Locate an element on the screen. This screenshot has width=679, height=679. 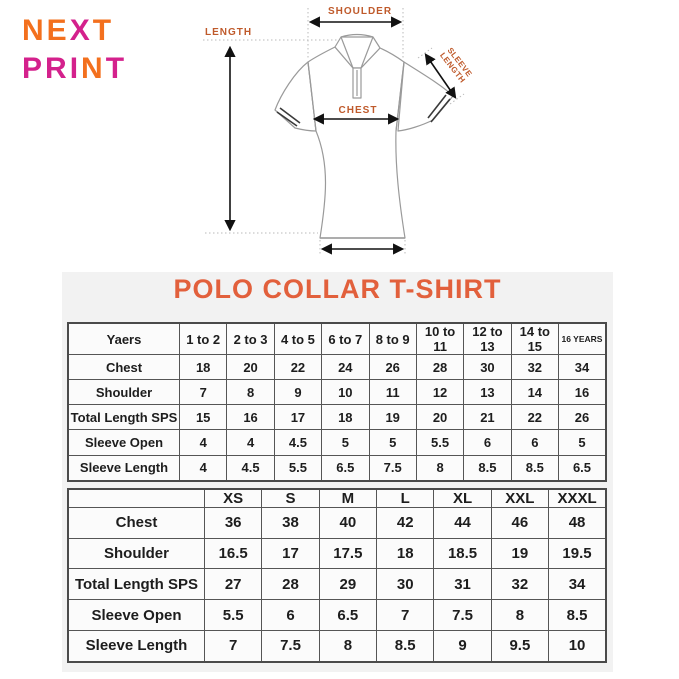
size-value-cell: 24 is located at coordinates (345, 367).